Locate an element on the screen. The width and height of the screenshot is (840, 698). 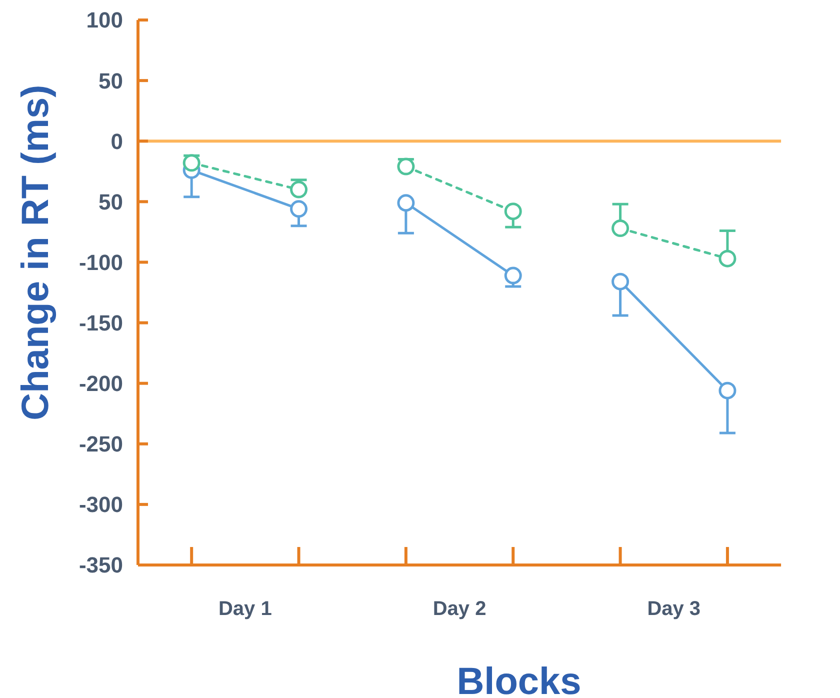
y-tick-label: -150 is located at coordinates (100, 323).